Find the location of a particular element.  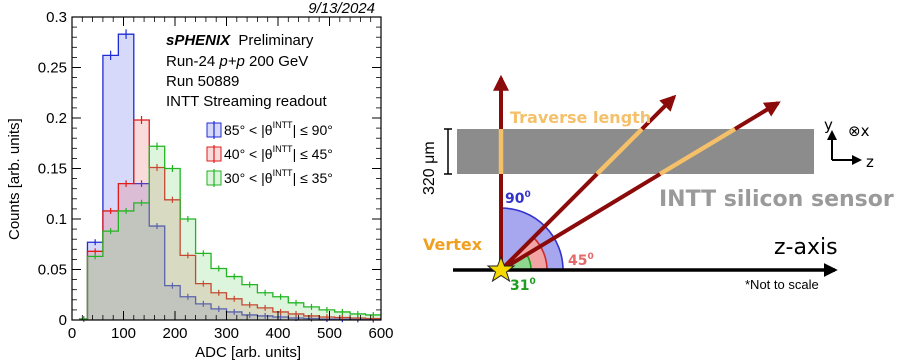

readout-label: INTT Streaming readout is located at coordinates (246, 101).